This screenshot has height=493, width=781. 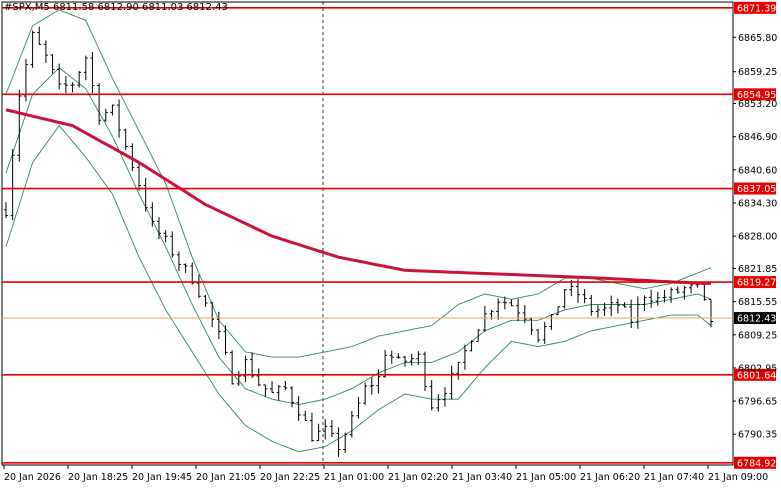 What do you see at coordinates (482, 477) in the screenshot?
I see `x-tick-label: 21 Jan 03:40` at bounding box center [482, 477].